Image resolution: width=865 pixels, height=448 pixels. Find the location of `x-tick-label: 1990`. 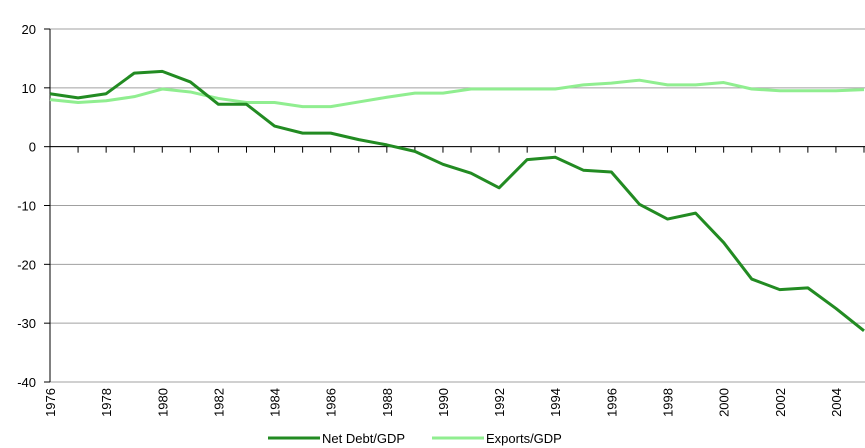

x-tick-label: 1990 is located at coordinates (443, 402).